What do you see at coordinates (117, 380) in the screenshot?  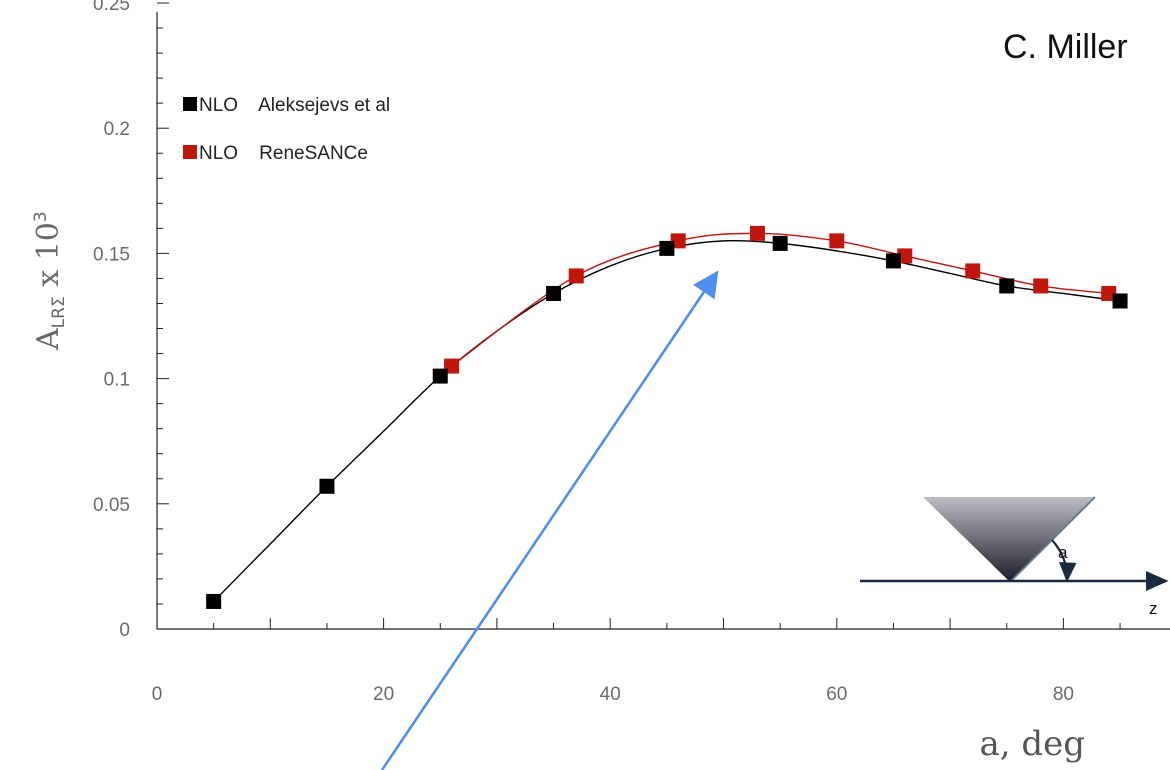 I see `y-tick-label: 0.1` at bounding box center [117, 380].